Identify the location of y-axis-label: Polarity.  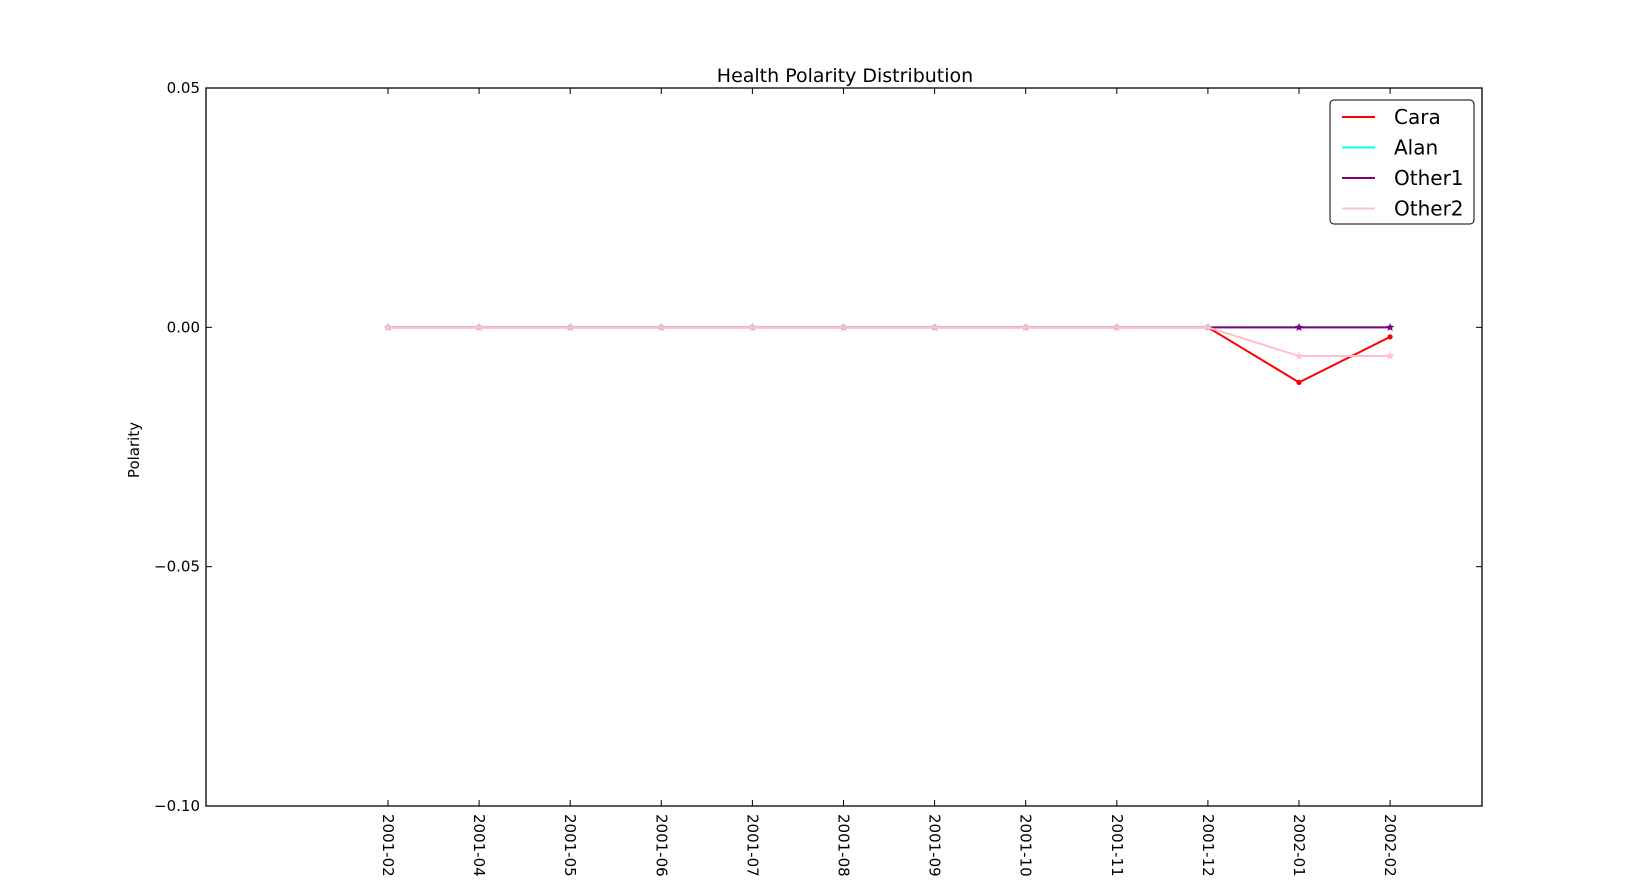
(134, 450).